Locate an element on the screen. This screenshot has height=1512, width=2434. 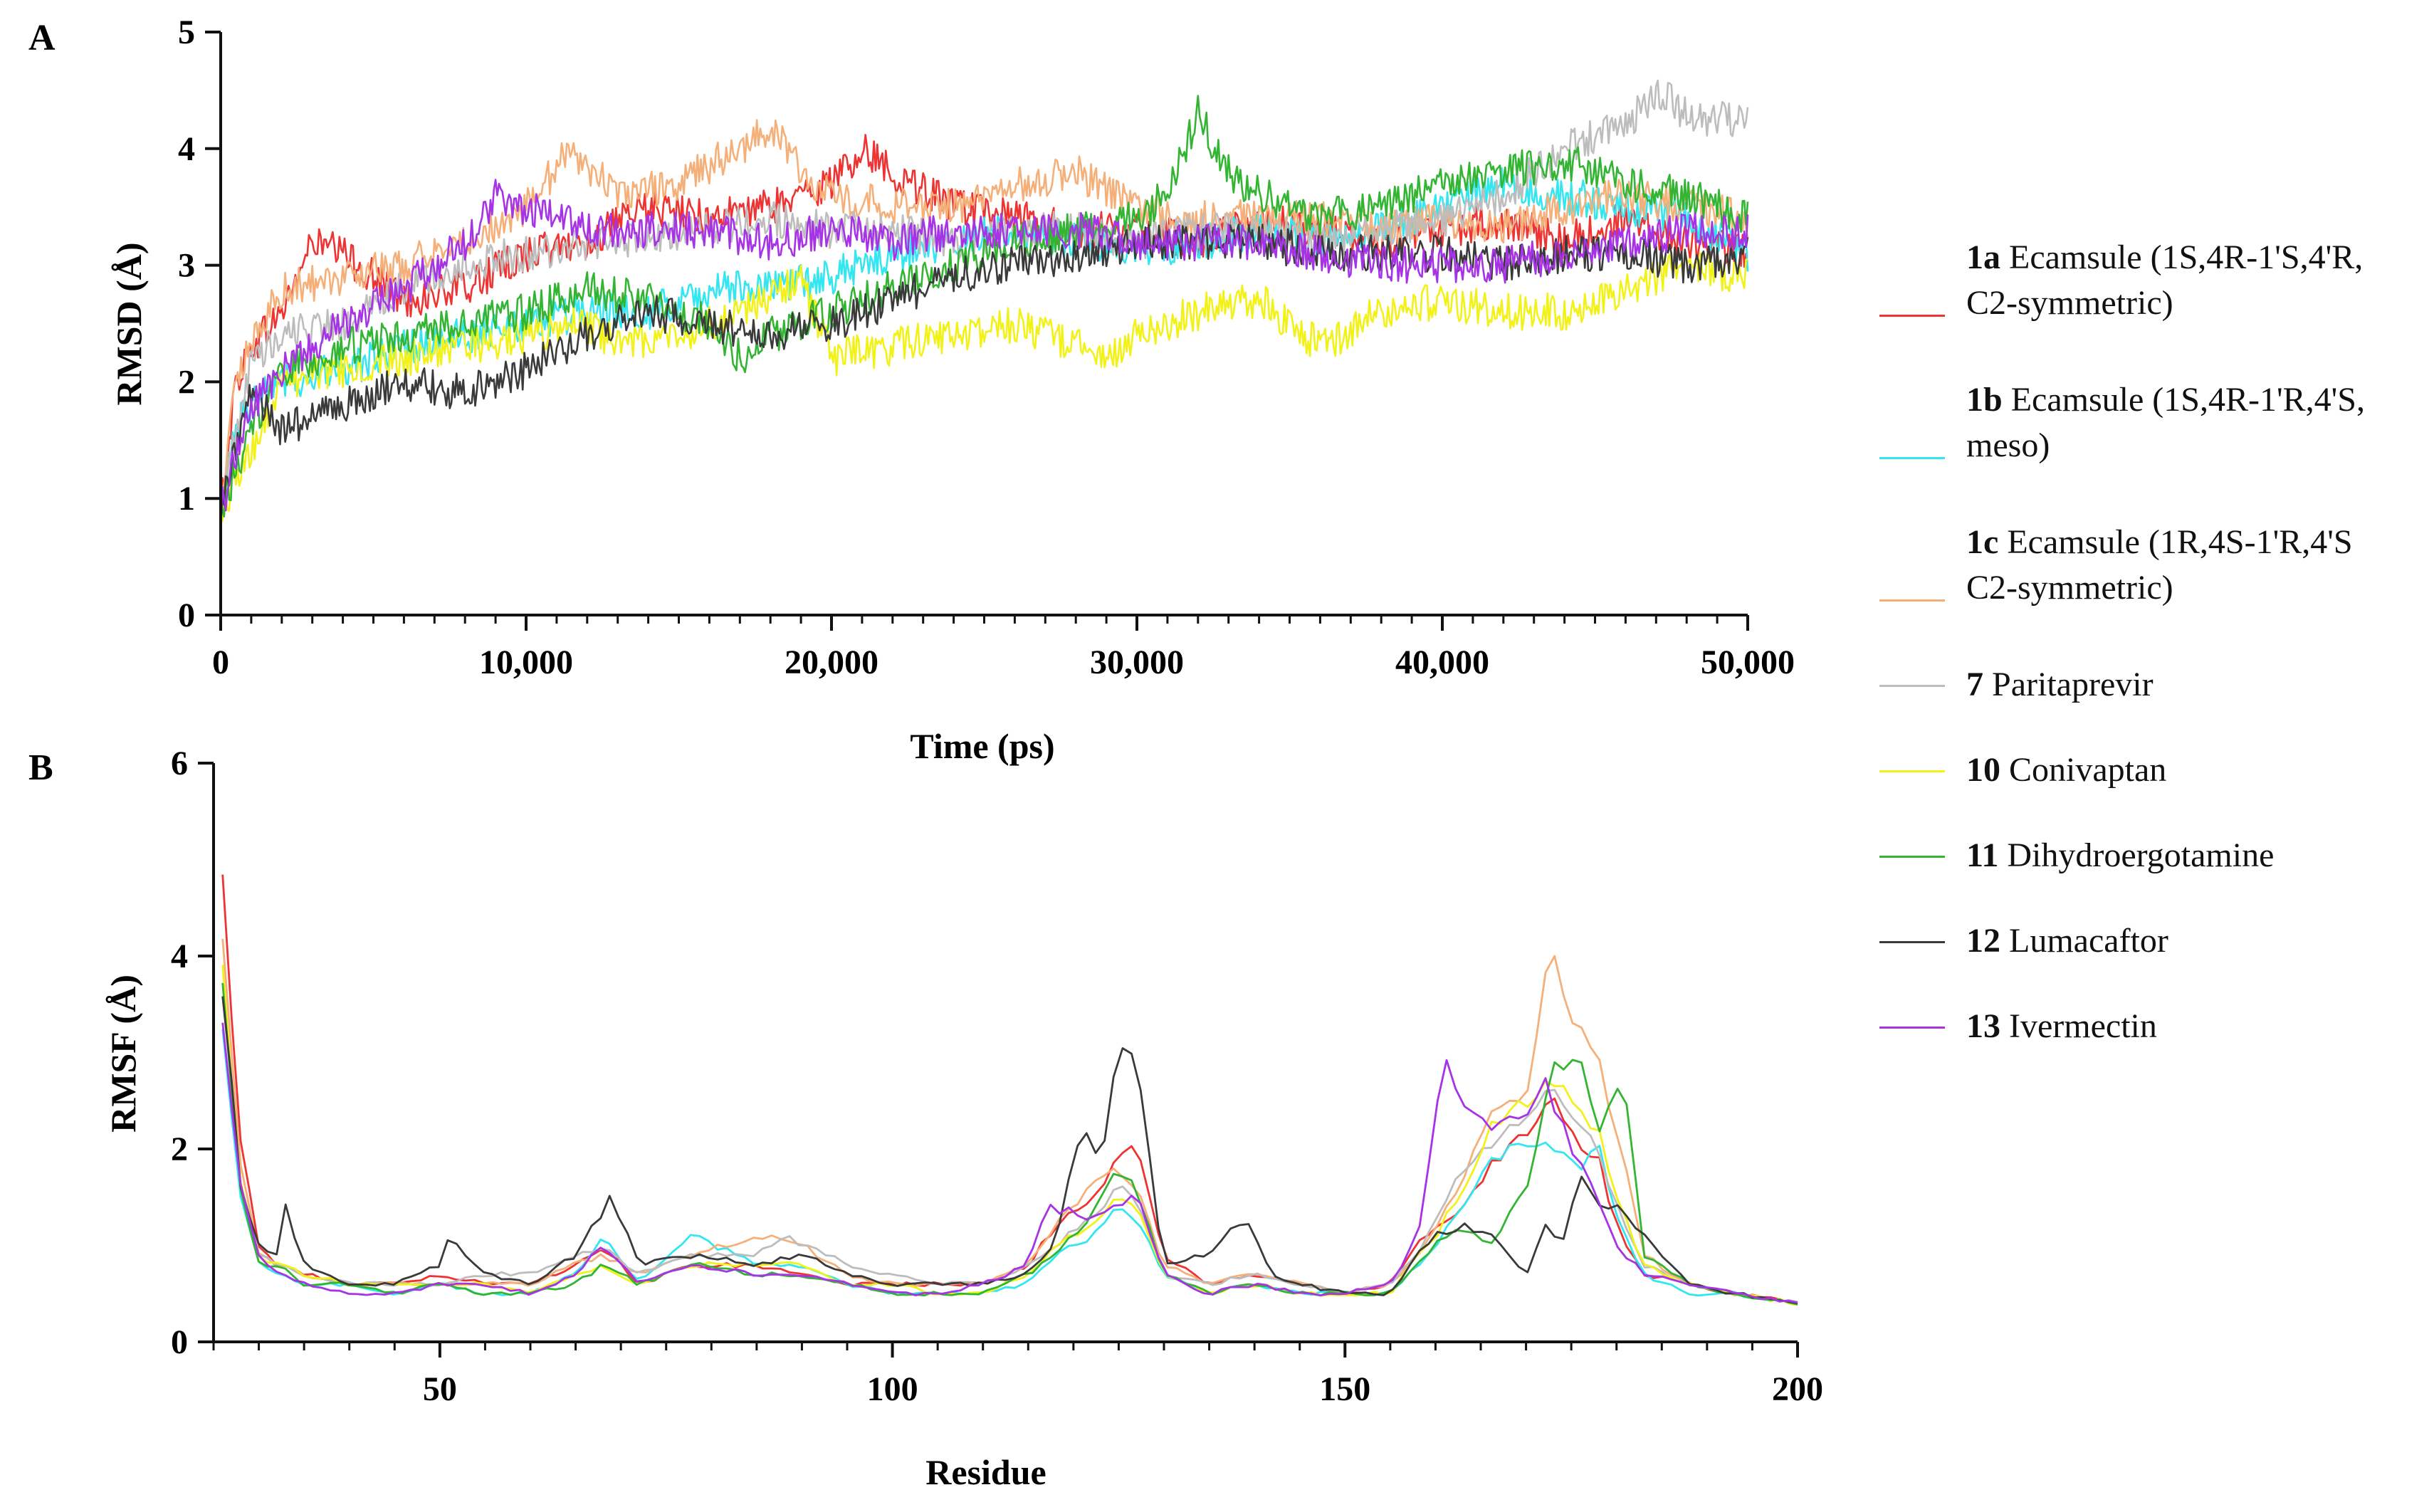
x-tick-label: 30,000 is located at coordinates (1137, 662).